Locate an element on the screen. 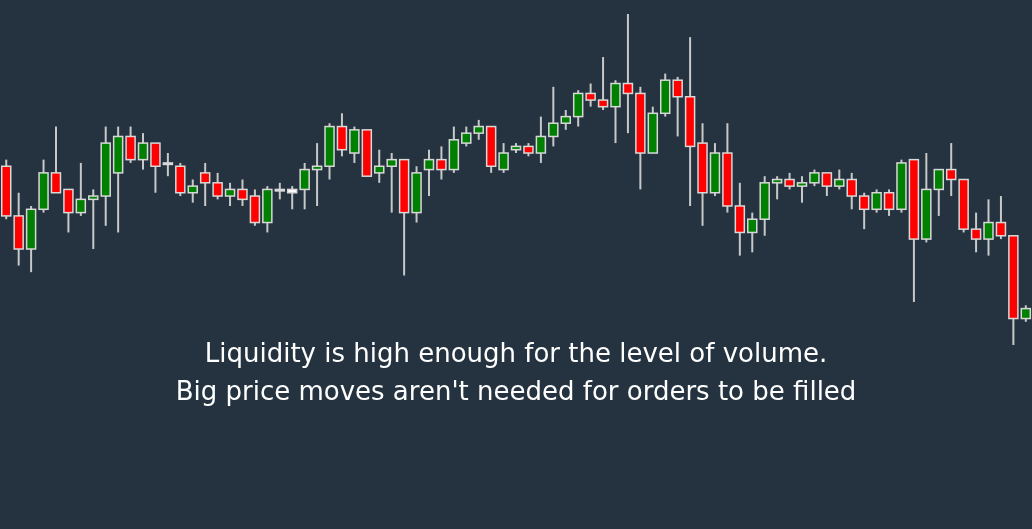 Image resolution: width=1032 pixels, height=529 pixels. text: Big price moves aren't needed for orders to be filled is located at coordinates (516, 391).